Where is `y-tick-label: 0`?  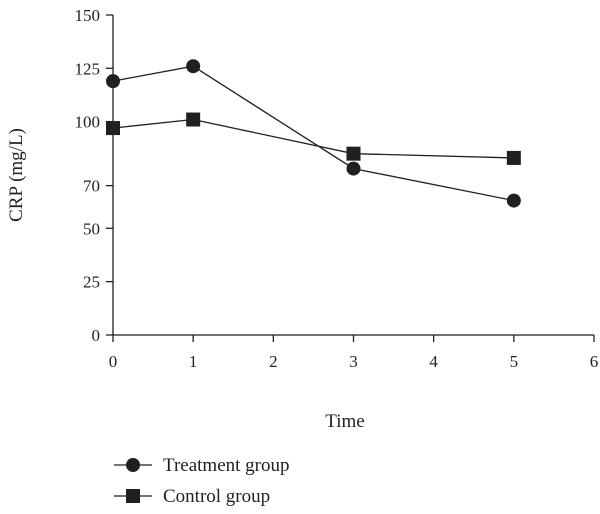 y-tick-label: 0 is located at coordinates (96, 335).